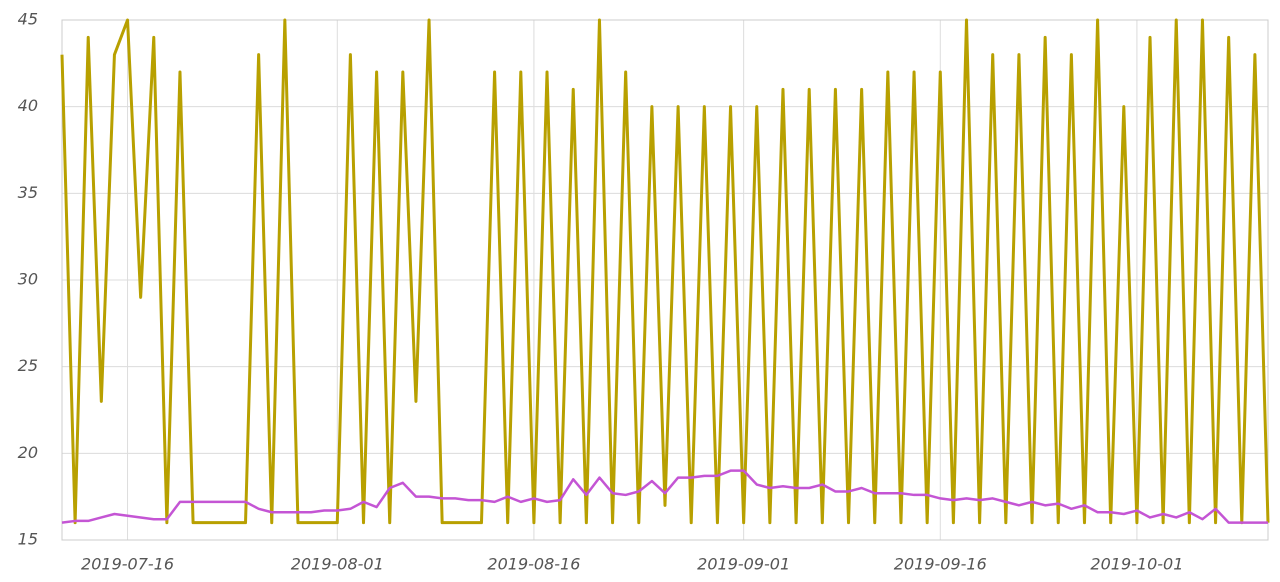 This screenshot has width=1280, height=582. What do you see at coordinates (28, 365) in the screenshot?
I see `y-tick-label: 25` at bounding box center [28, 365].